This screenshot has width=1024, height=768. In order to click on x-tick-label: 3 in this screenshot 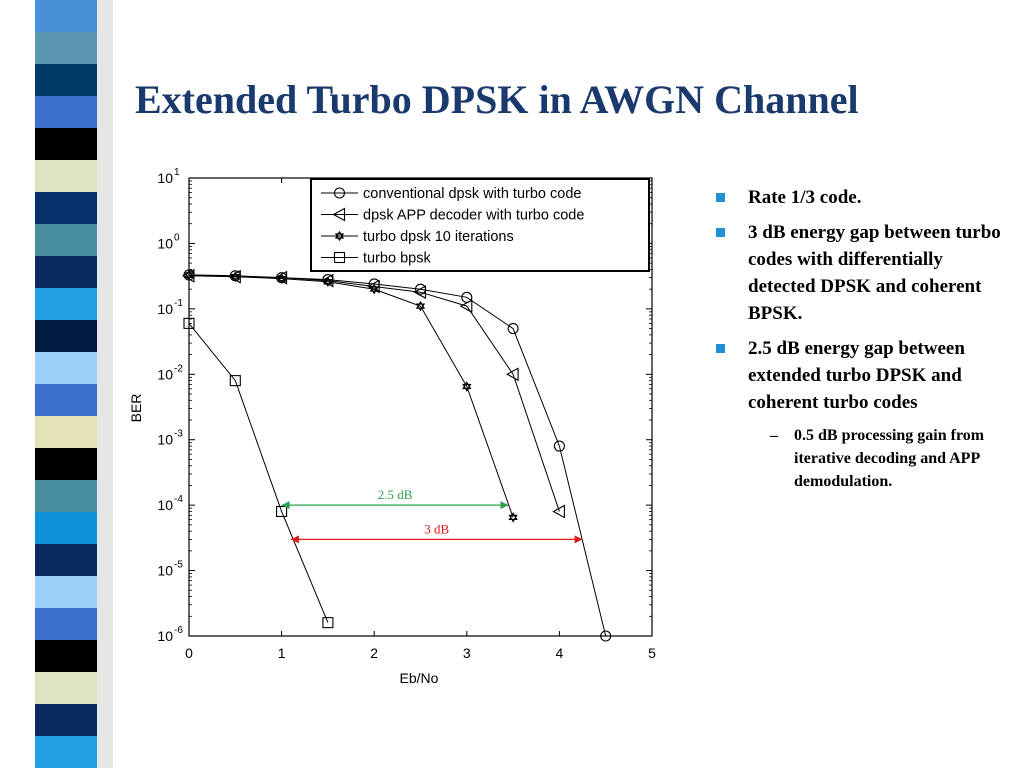, I will do `click(467, 653)`.